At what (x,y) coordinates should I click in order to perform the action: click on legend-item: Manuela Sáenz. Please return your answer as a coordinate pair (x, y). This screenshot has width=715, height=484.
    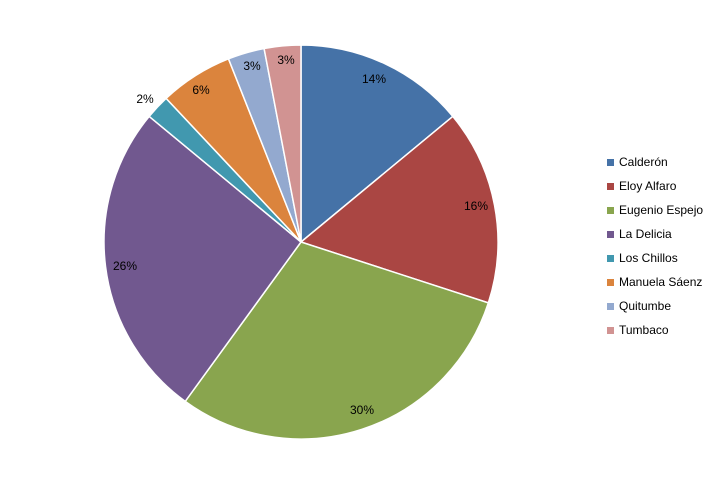
    Looking at the image, I should click on (661, 282).